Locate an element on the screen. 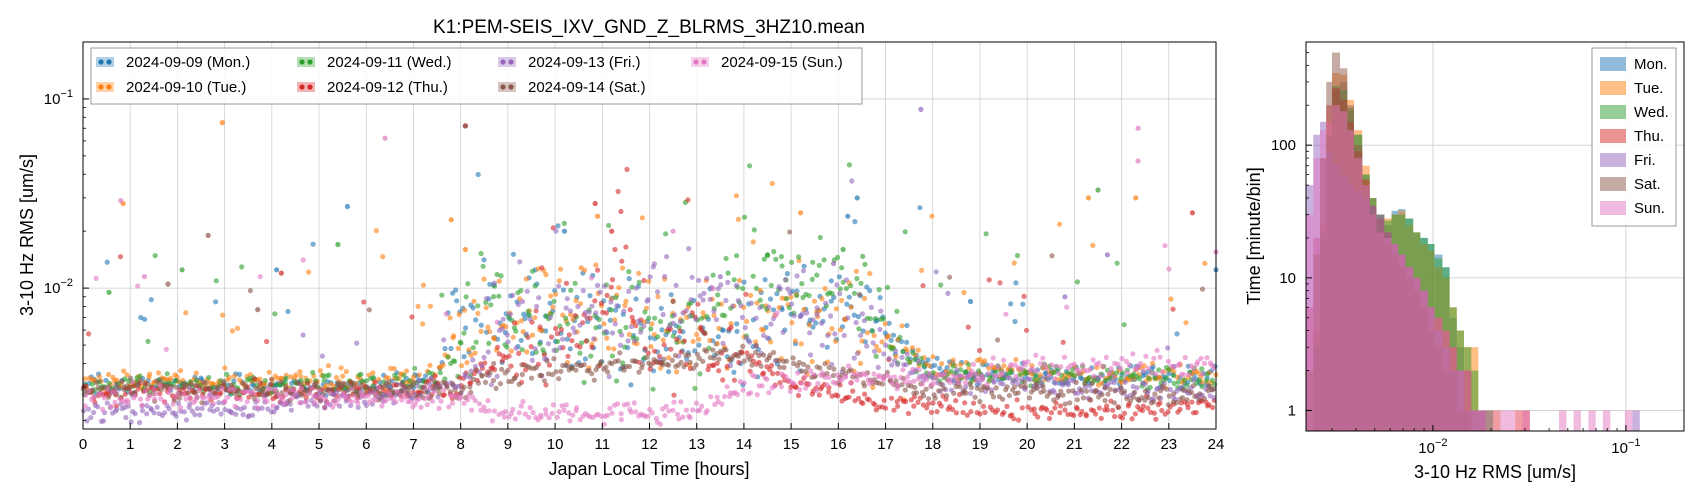 This screenshot has width=1700, height=500. histogram-legend-item: Thu. is located at coordinates (1632, 136).